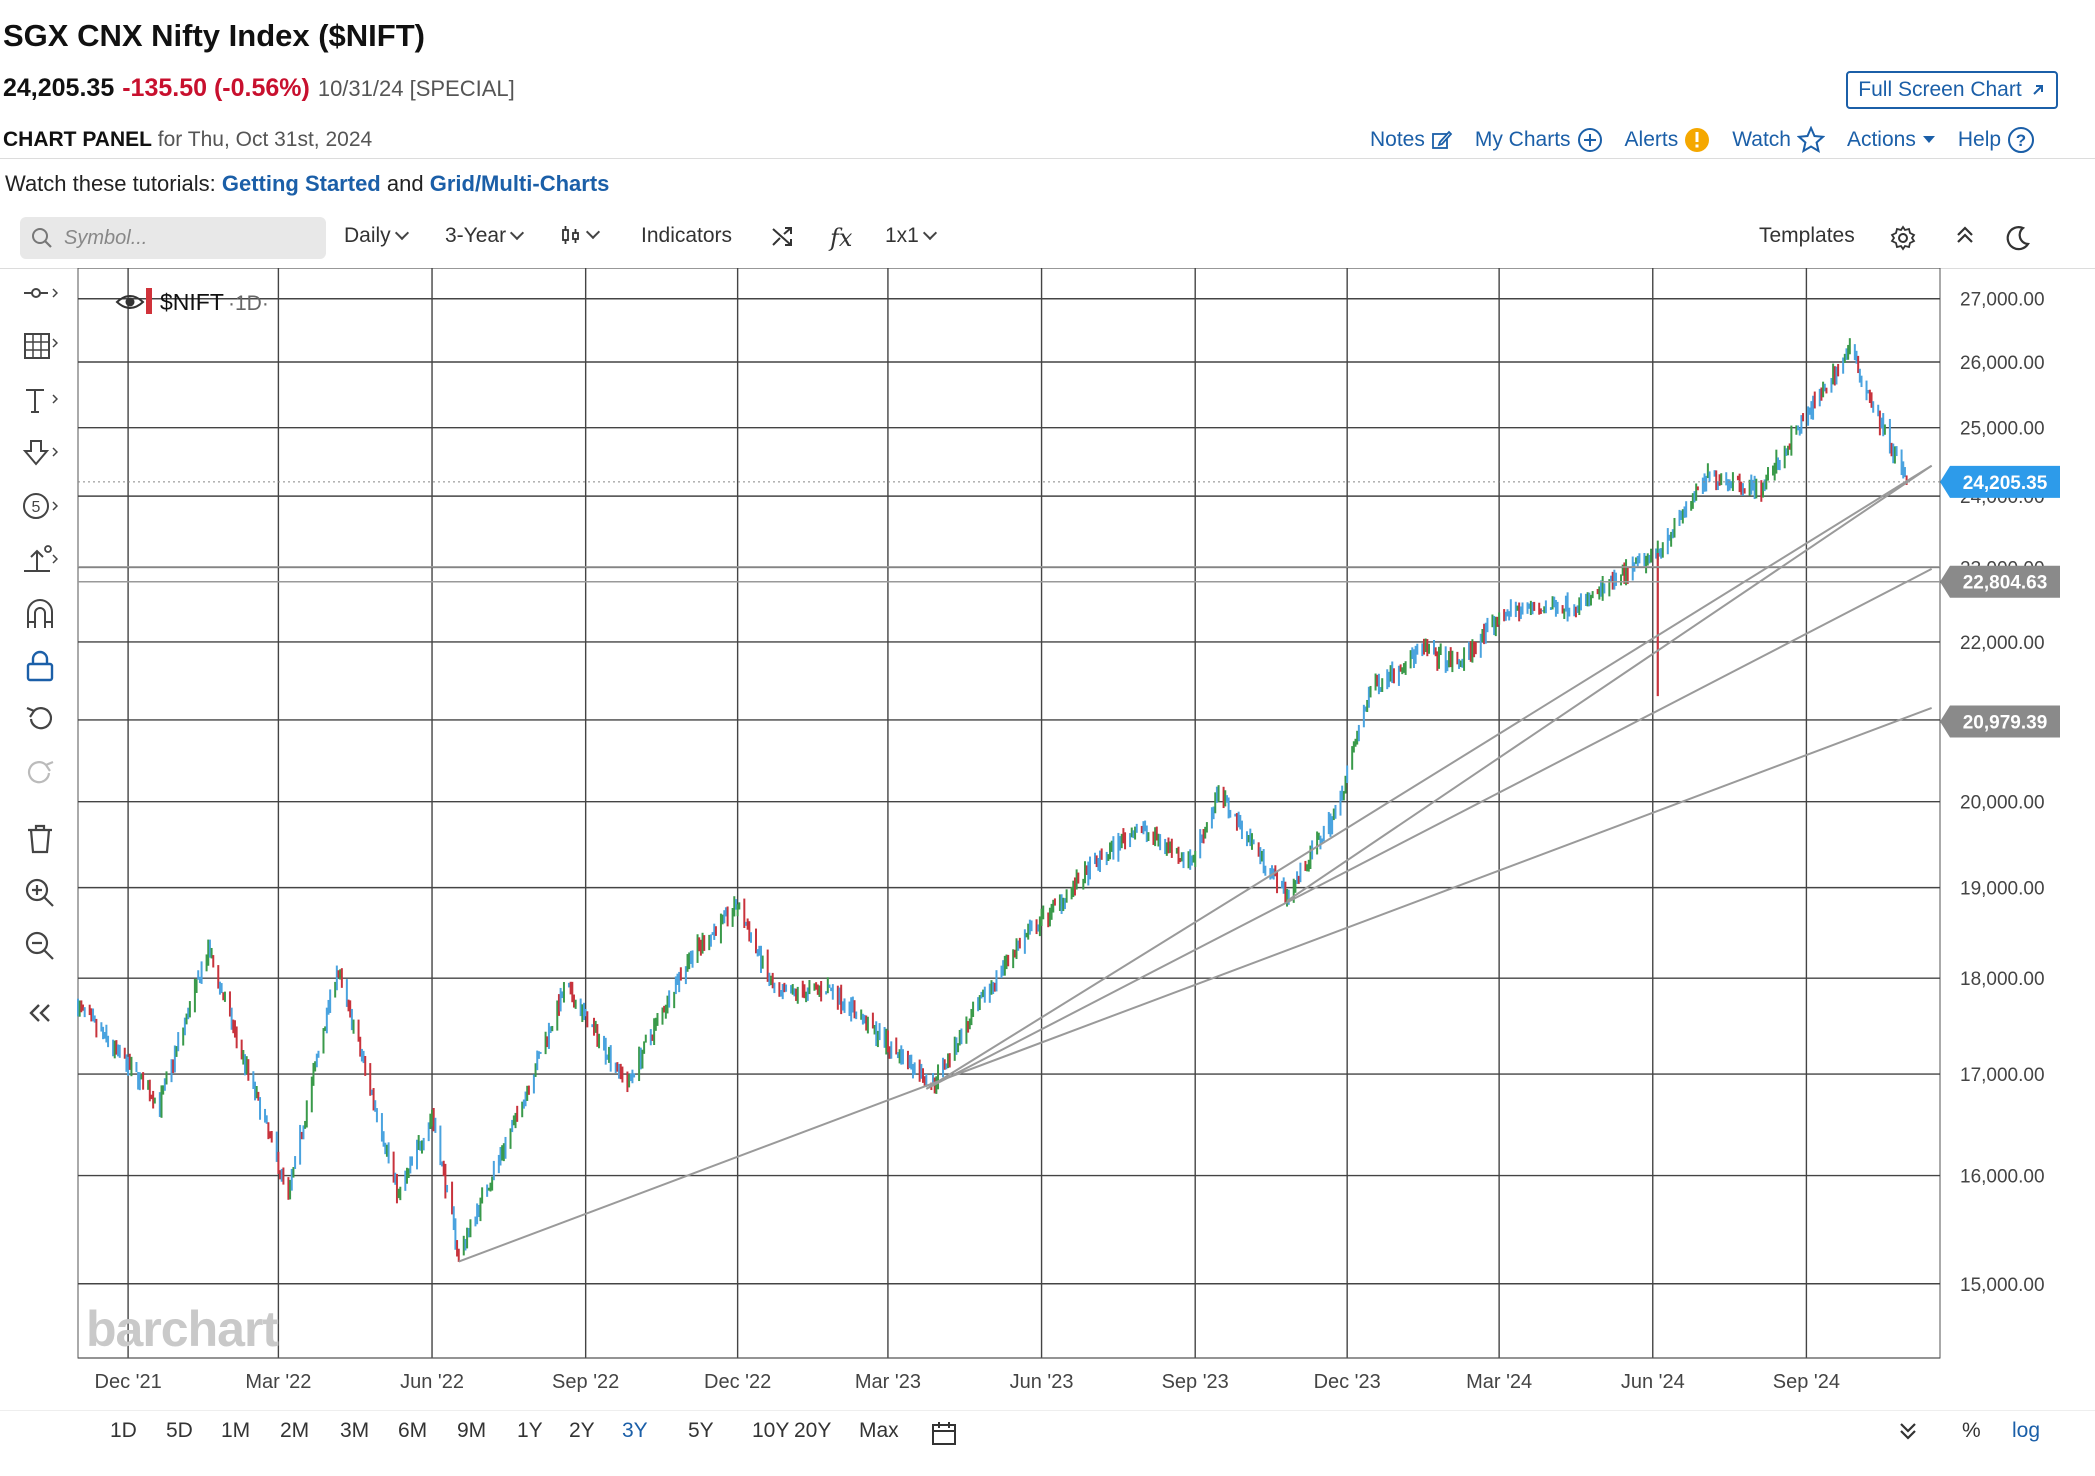 The height and width of the screenshot is (1476, 2095). Describe the element at coordinates (1522, 139) in the screenshot. I see `my-charts-label: My Charts` at that location.